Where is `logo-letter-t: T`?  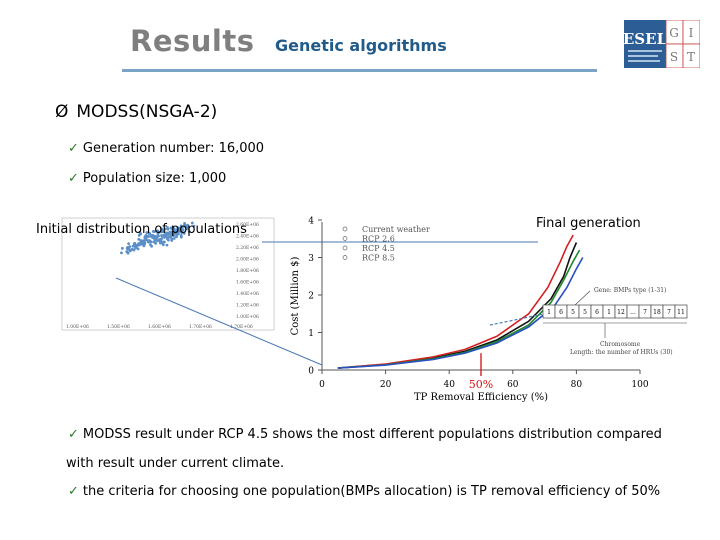
logo-letter-t: T is located at coordinates (691, 57).